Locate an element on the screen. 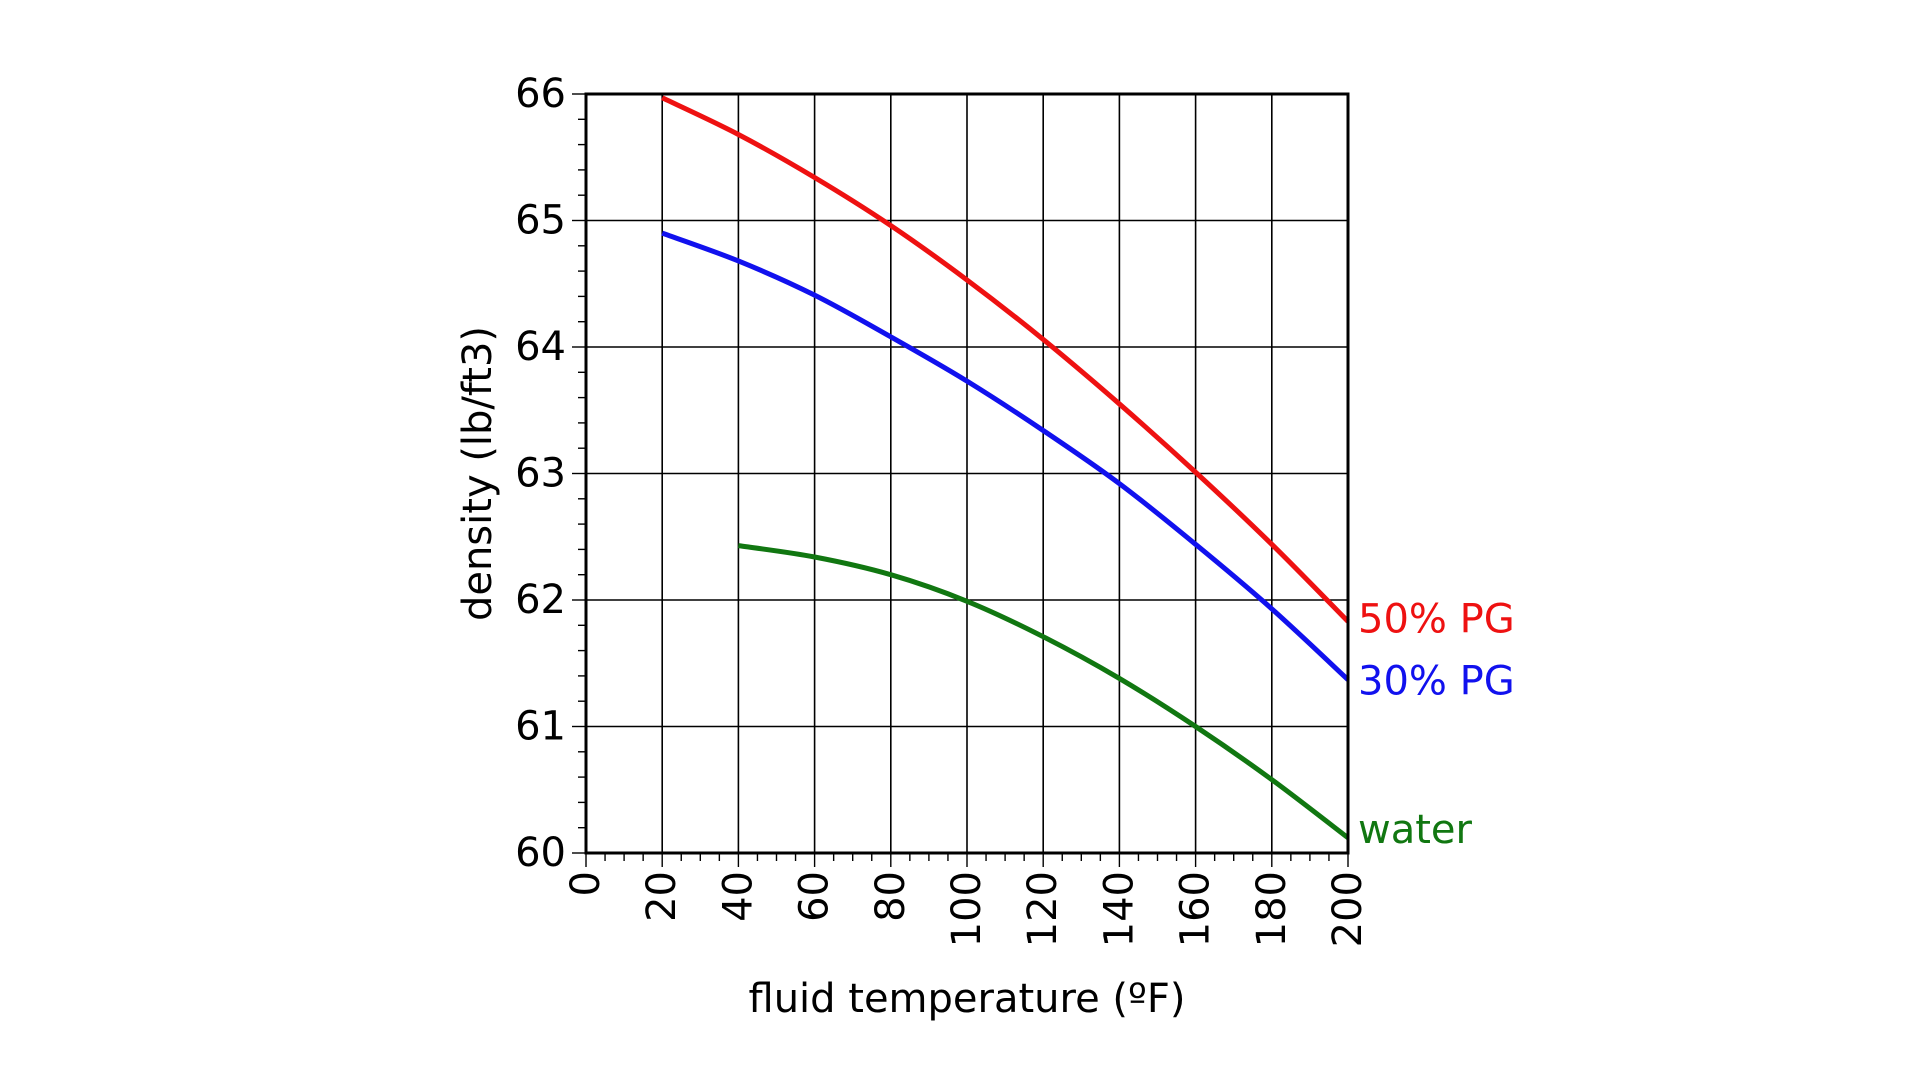 This screenshot has width=1920, height=1080. y-tick-labels: 60 61 62 63 64 65 66 is located at coordinates (540, 473).